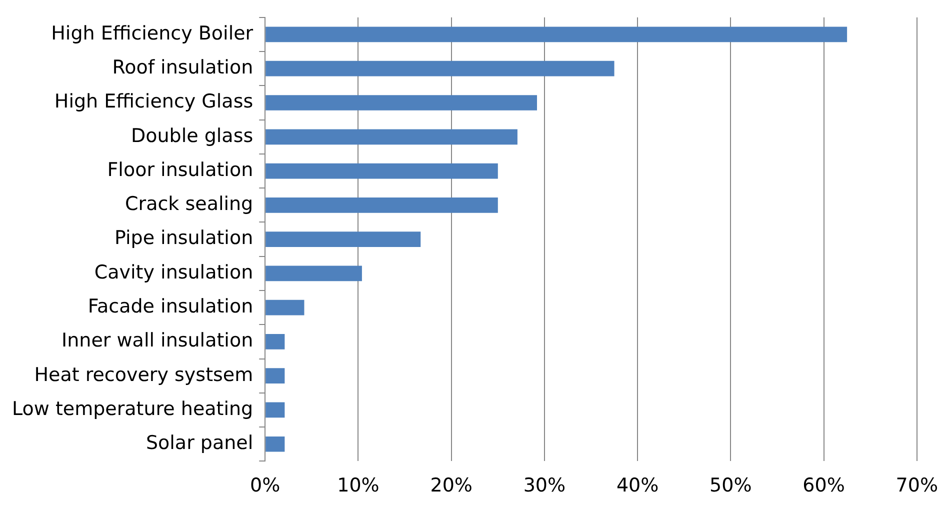 The image size is (952, 522). What do you see at coordinates (133, 409) in the screenshot?
I see `y-tick-label: Low temperature heating` at bounding box center [133, 409].